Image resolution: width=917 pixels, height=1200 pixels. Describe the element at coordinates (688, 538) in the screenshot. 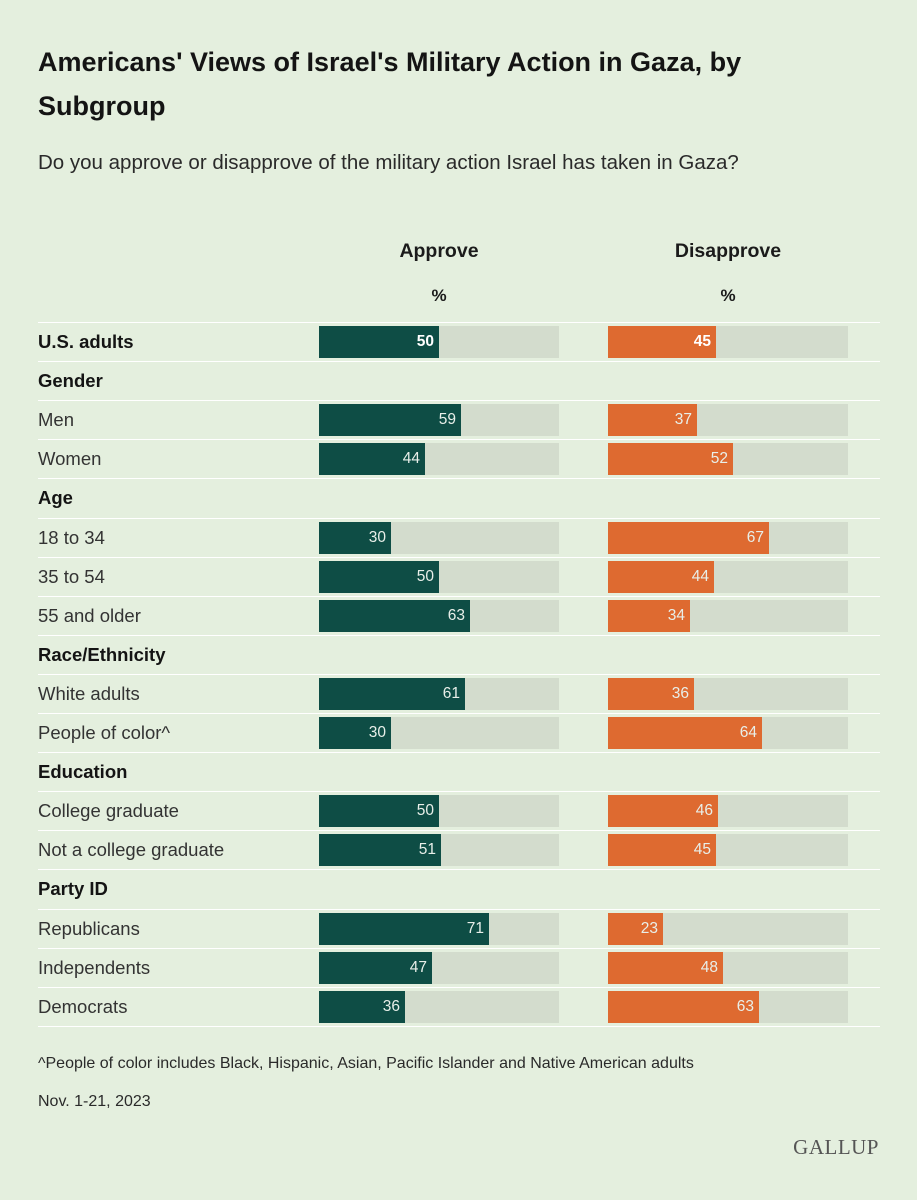

I see `disapprove-bar-18-to-34: 67` at that location.